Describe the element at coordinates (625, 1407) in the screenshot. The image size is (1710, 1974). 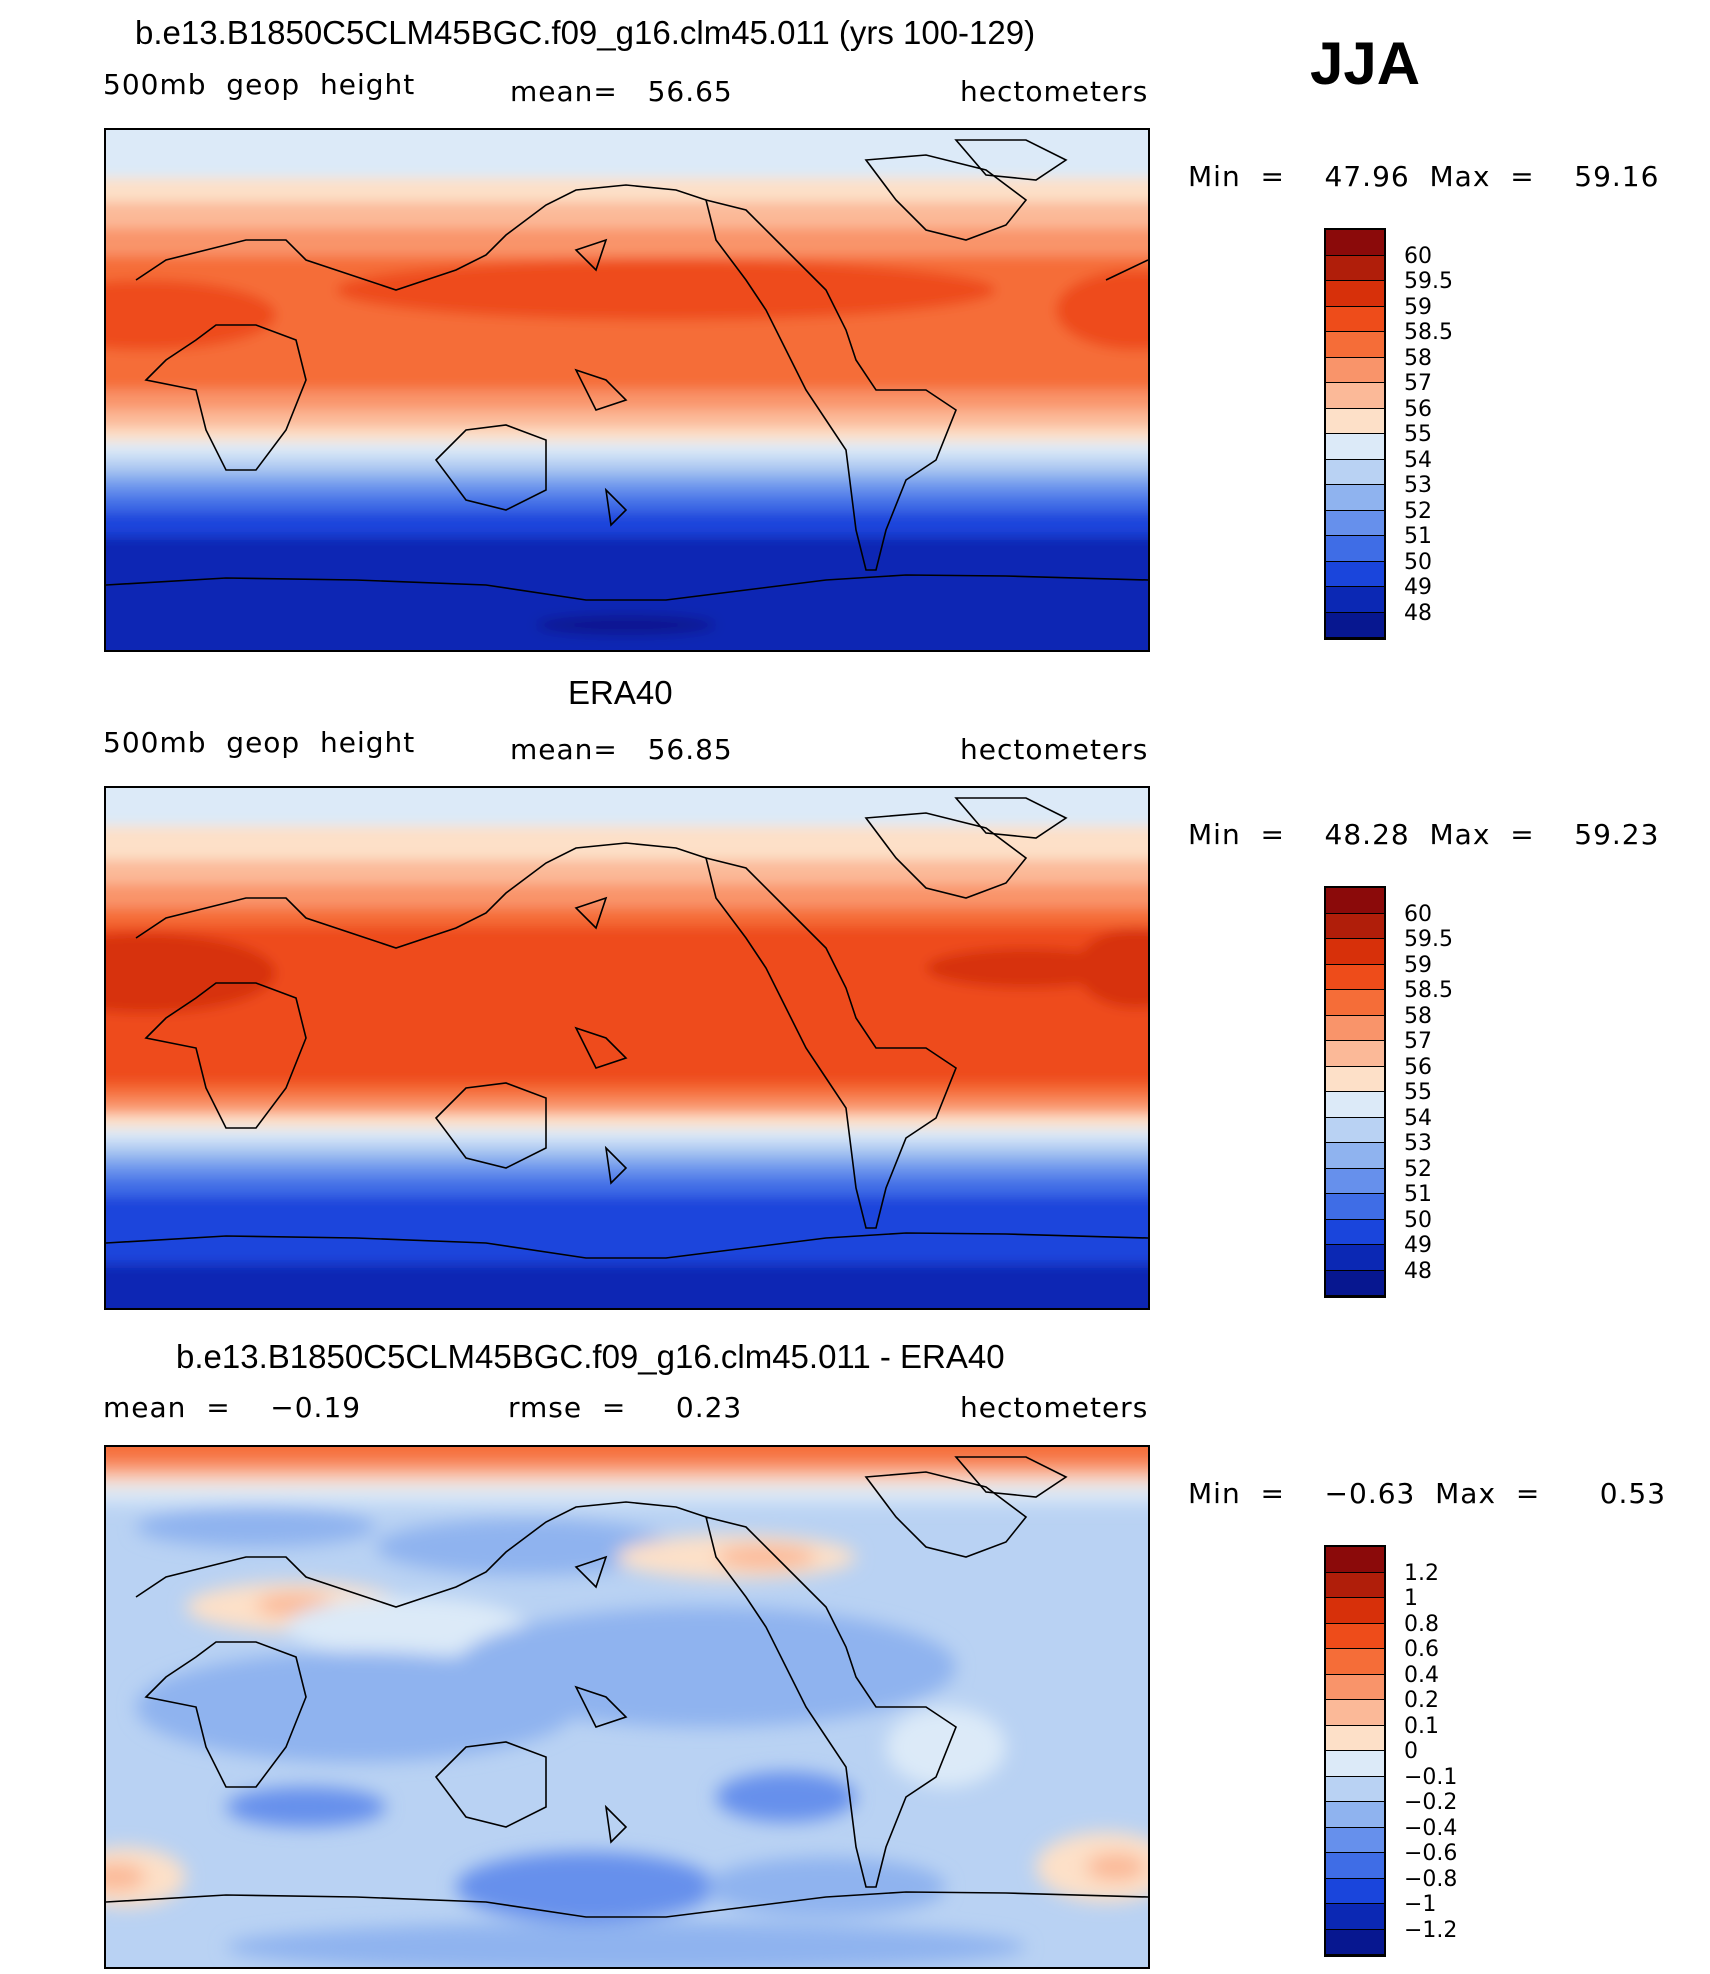
I see `panel3-rmse-label: rmse = 0.23` at that location.